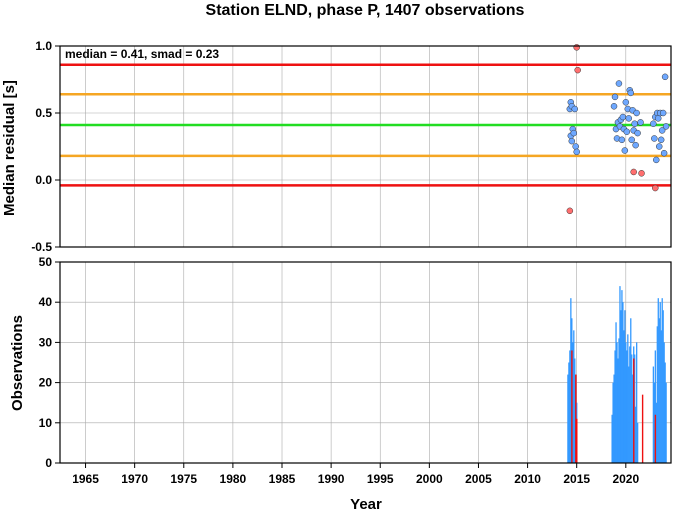  Describe the element at coordinates (618, 129) in the screenshot. I see `residual-points` at that location.